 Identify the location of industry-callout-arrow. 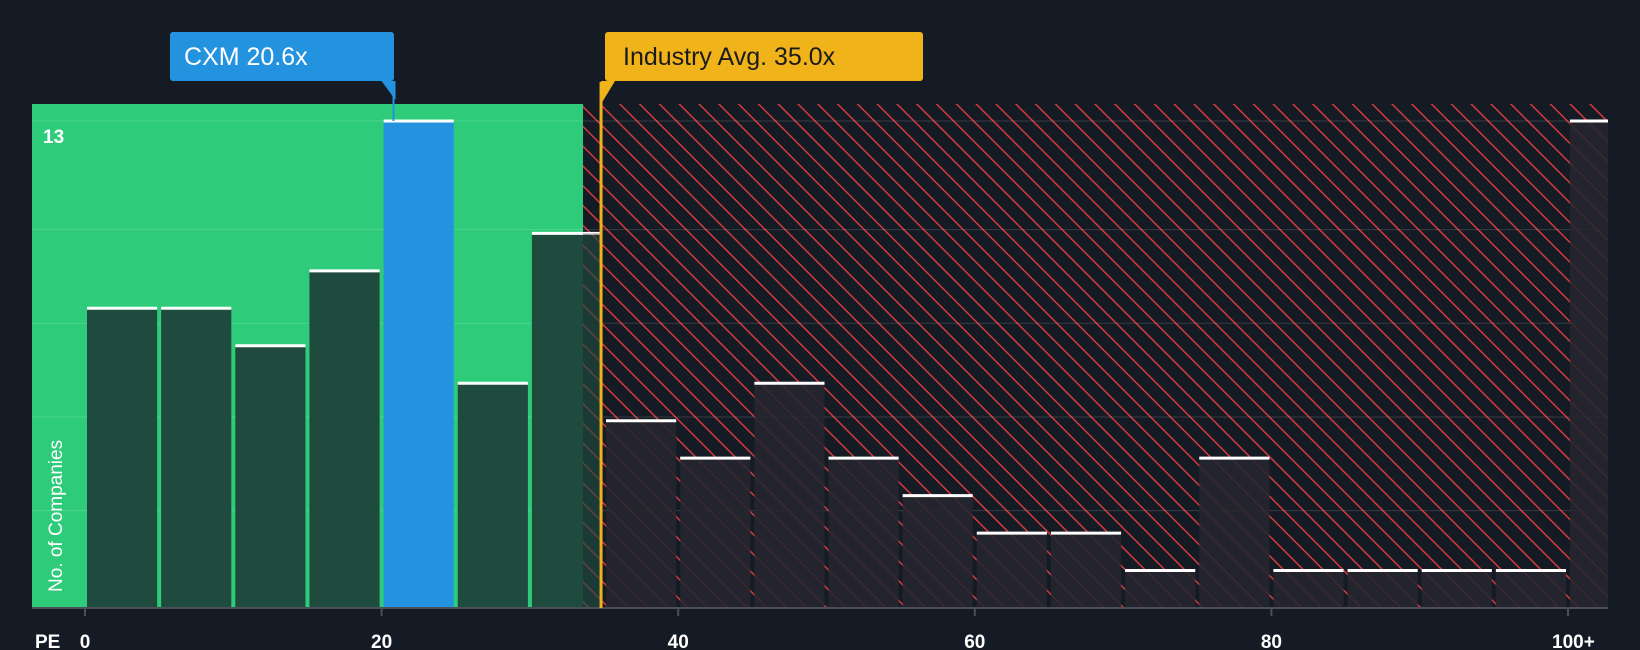
(608, 92).